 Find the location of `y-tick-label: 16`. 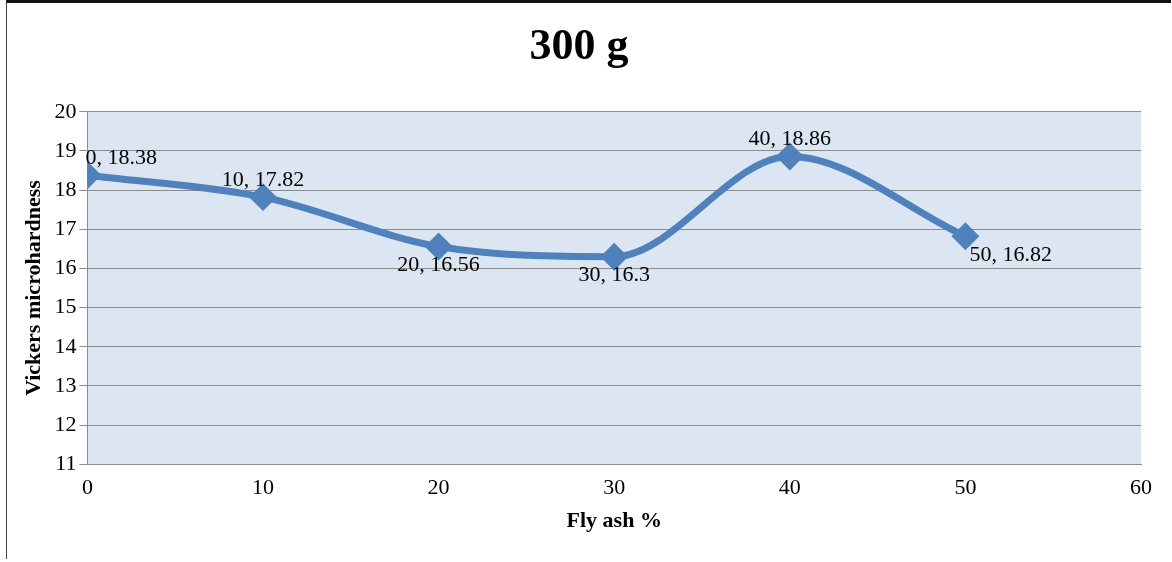

y-tick-label: 16 is located at coordinates (65, 267).